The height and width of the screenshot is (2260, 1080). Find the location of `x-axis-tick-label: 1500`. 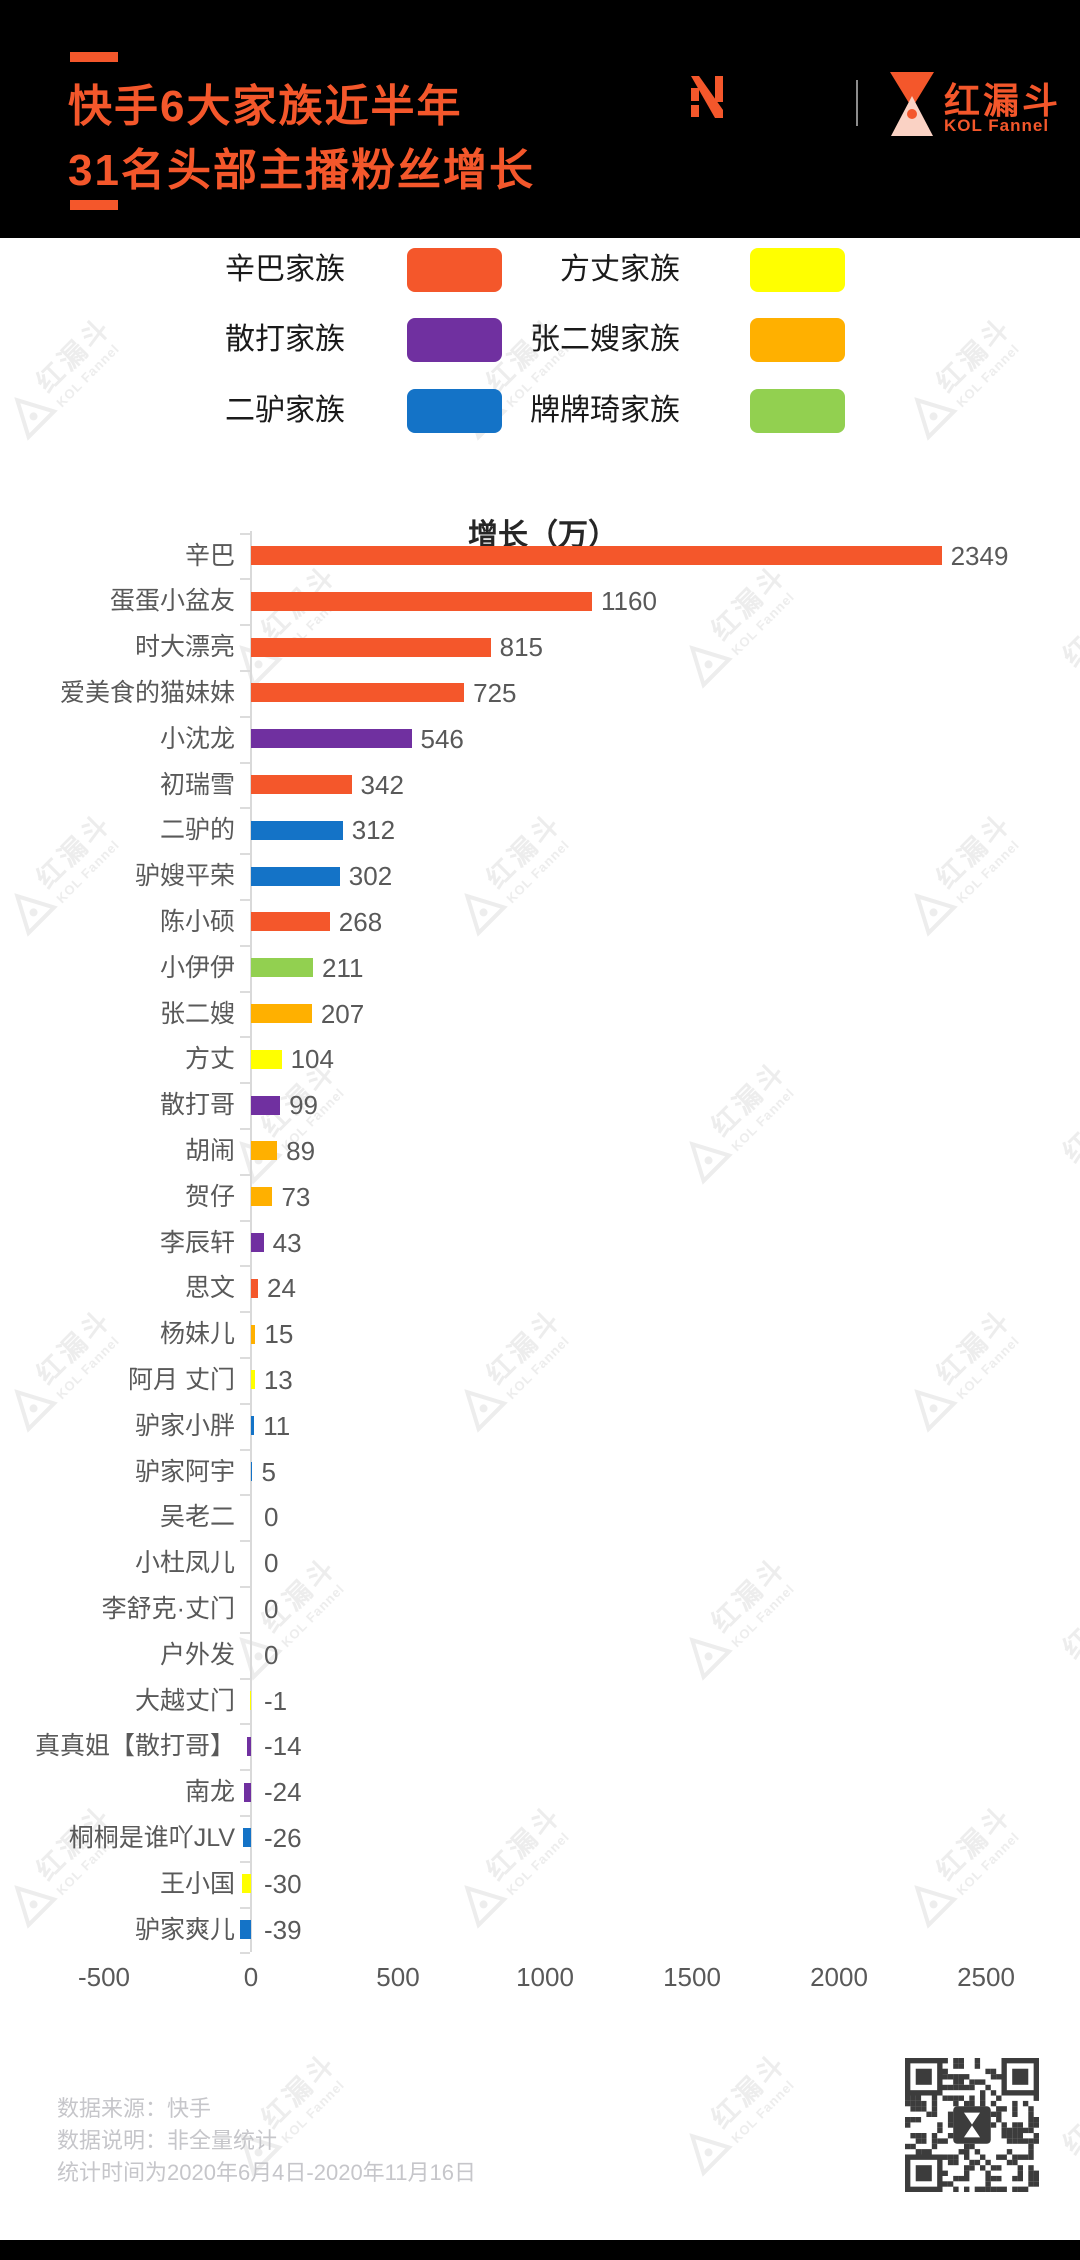

x-axis-tick-label: 1500 is located at coordinates (692, 1977).